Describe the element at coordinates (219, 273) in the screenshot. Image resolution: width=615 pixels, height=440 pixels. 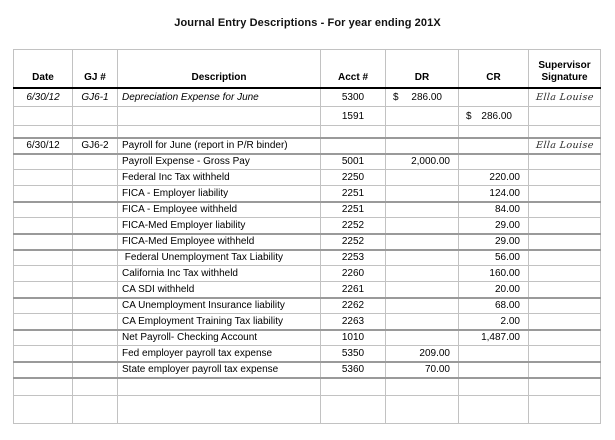
I see `cell-desc: California Inc Tax withheld` at that location.